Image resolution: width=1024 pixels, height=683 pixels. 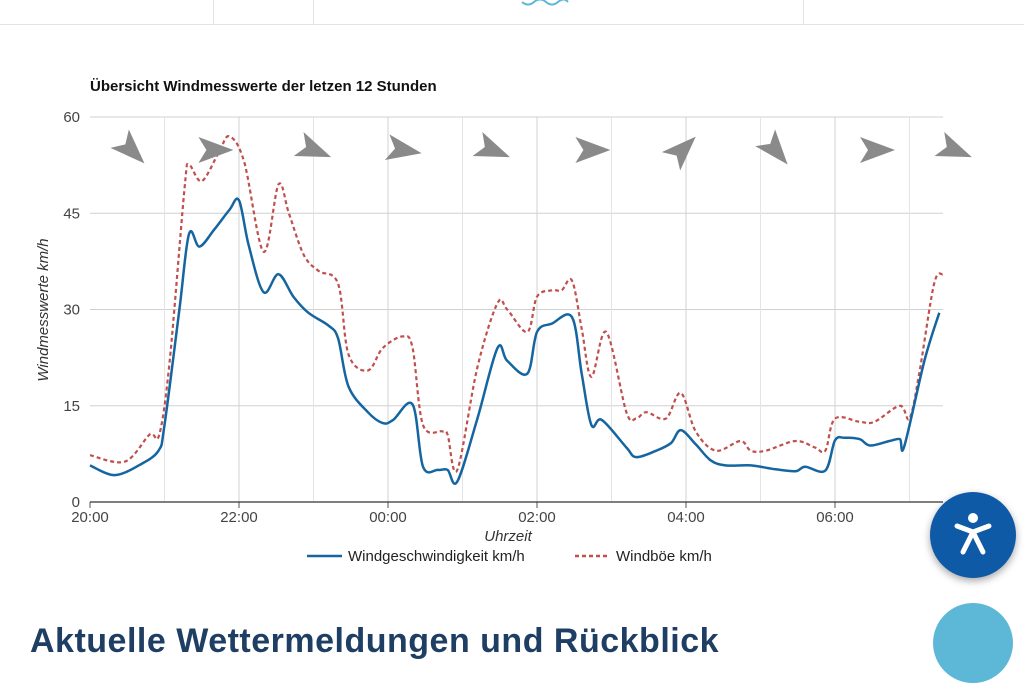 I want to click on scroll-top-button, so click(x=973, y=643).